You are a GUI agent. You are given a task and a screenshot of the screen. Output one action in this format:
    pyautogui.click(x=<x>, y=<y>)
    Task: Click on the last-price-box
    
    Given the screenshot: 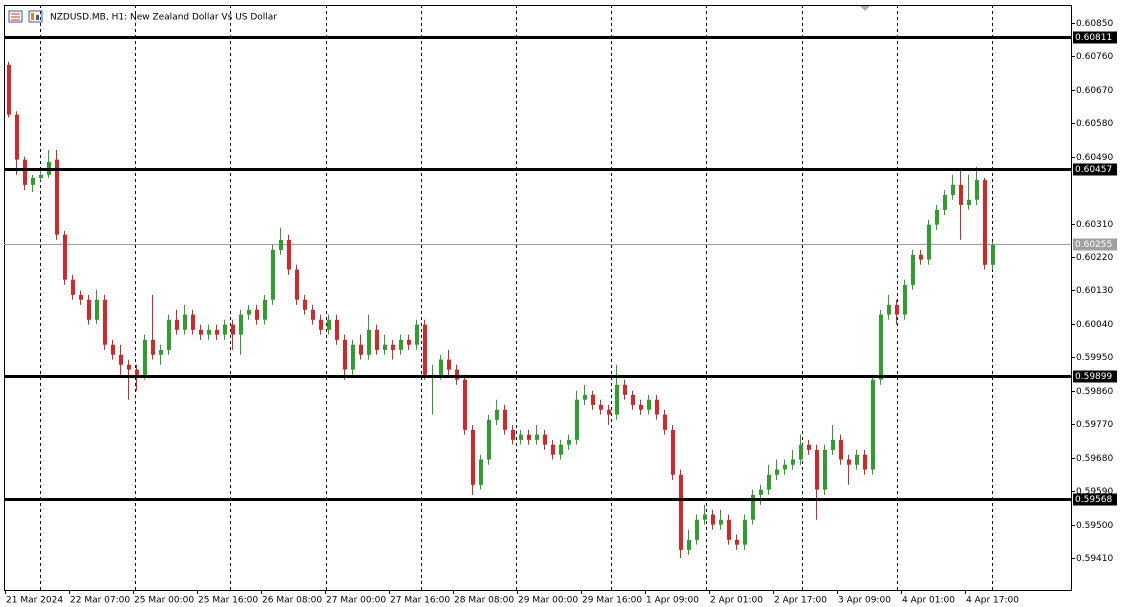 What is the action you would take?
    pyautogui.click(x=1095, y=244)
    